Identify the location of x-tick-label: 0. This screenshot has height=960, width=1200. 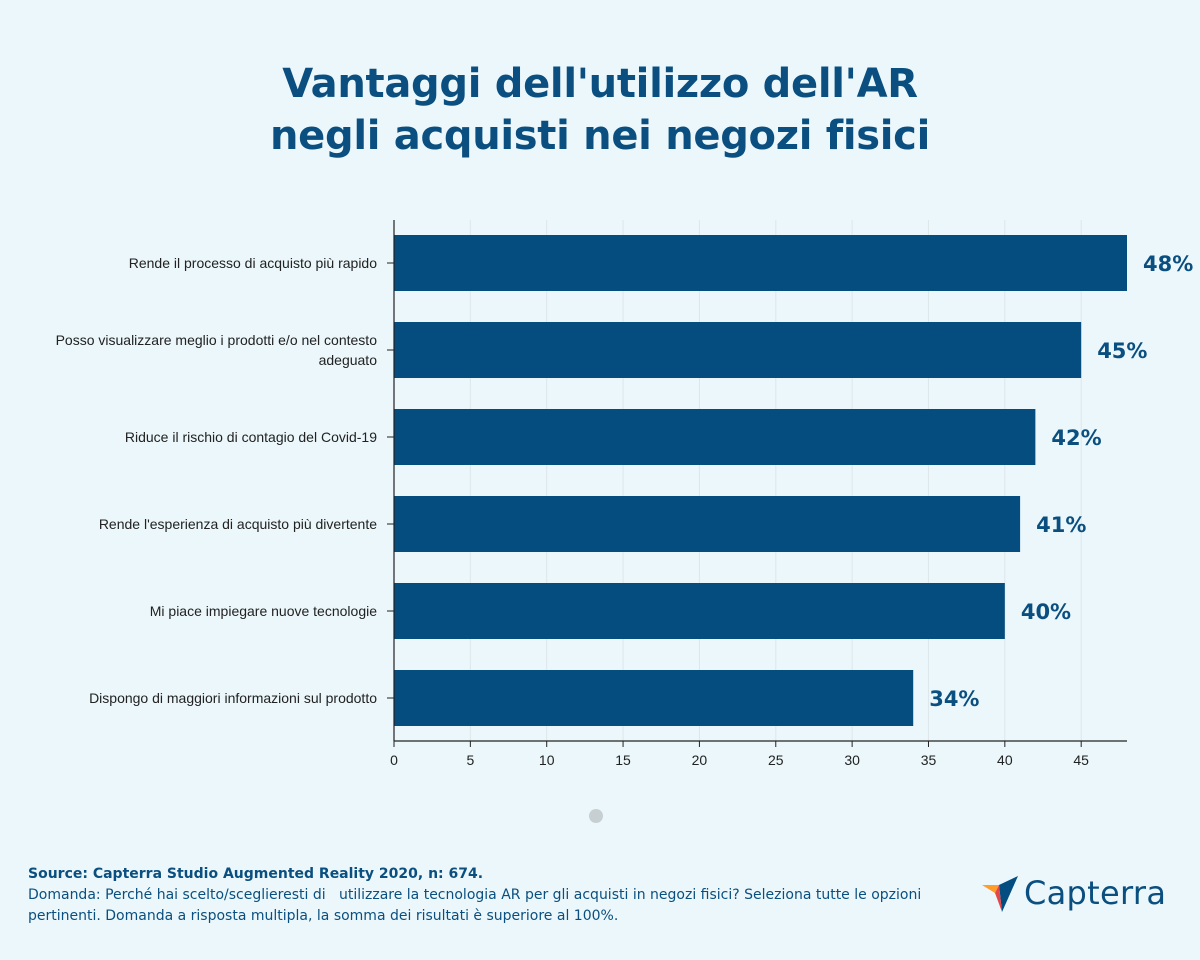
(394, 760).